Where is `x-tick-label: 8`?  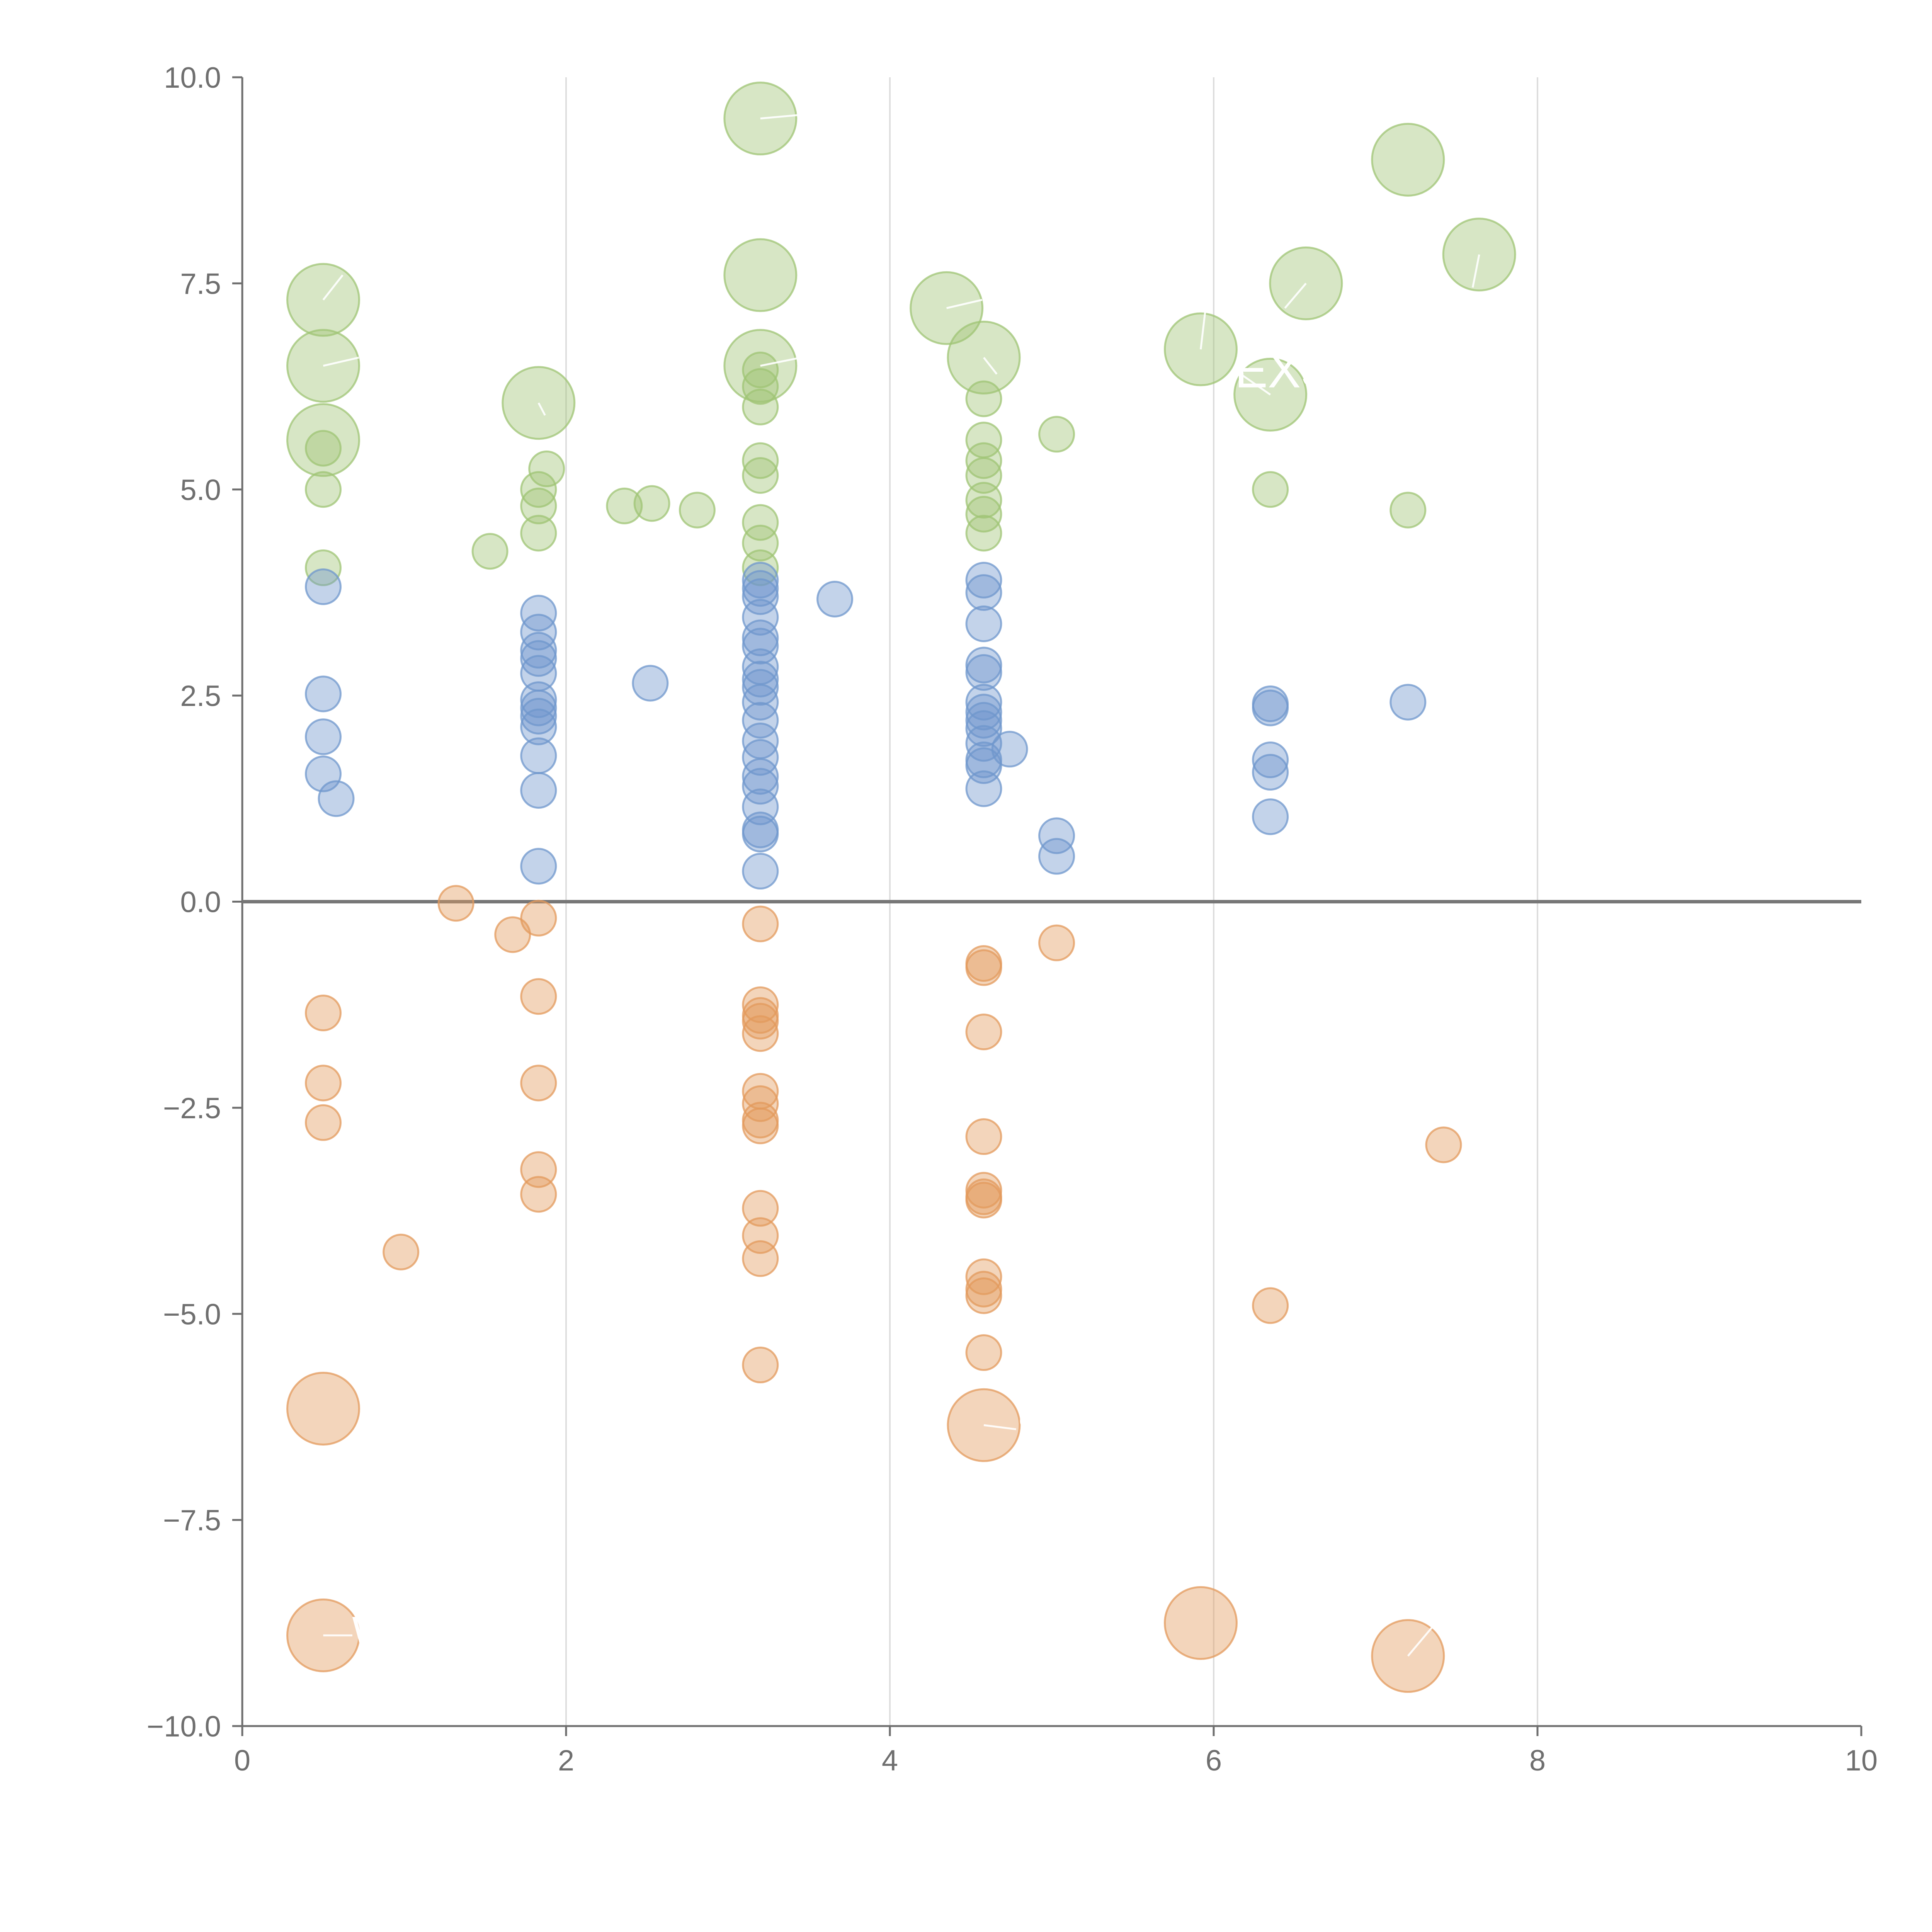
x-tick-label: 8 is located at coordinates (1538, 1760).